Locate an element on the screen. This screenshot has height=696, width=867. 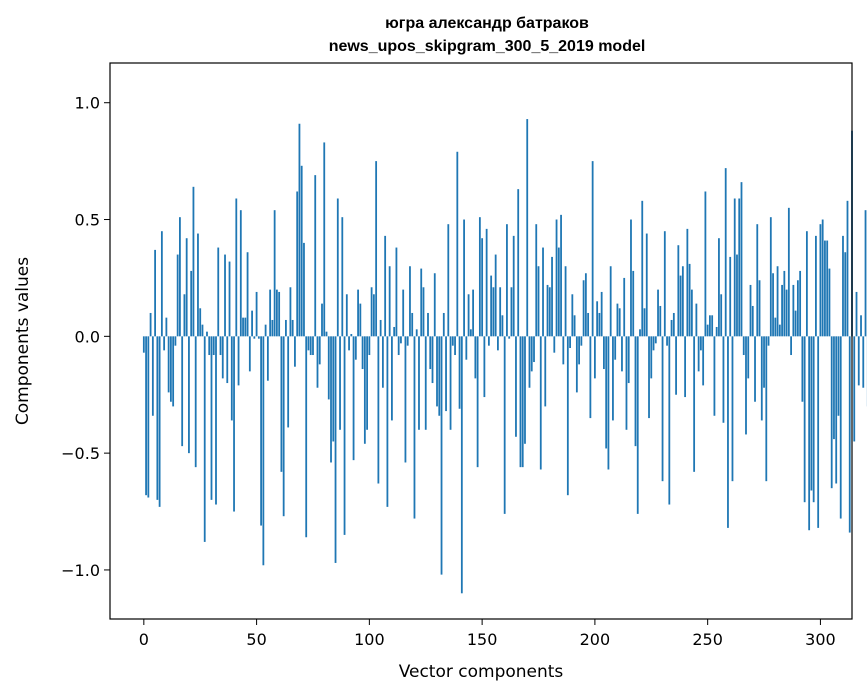
x-tick-label: 300 is located at coordinates (820, 639).